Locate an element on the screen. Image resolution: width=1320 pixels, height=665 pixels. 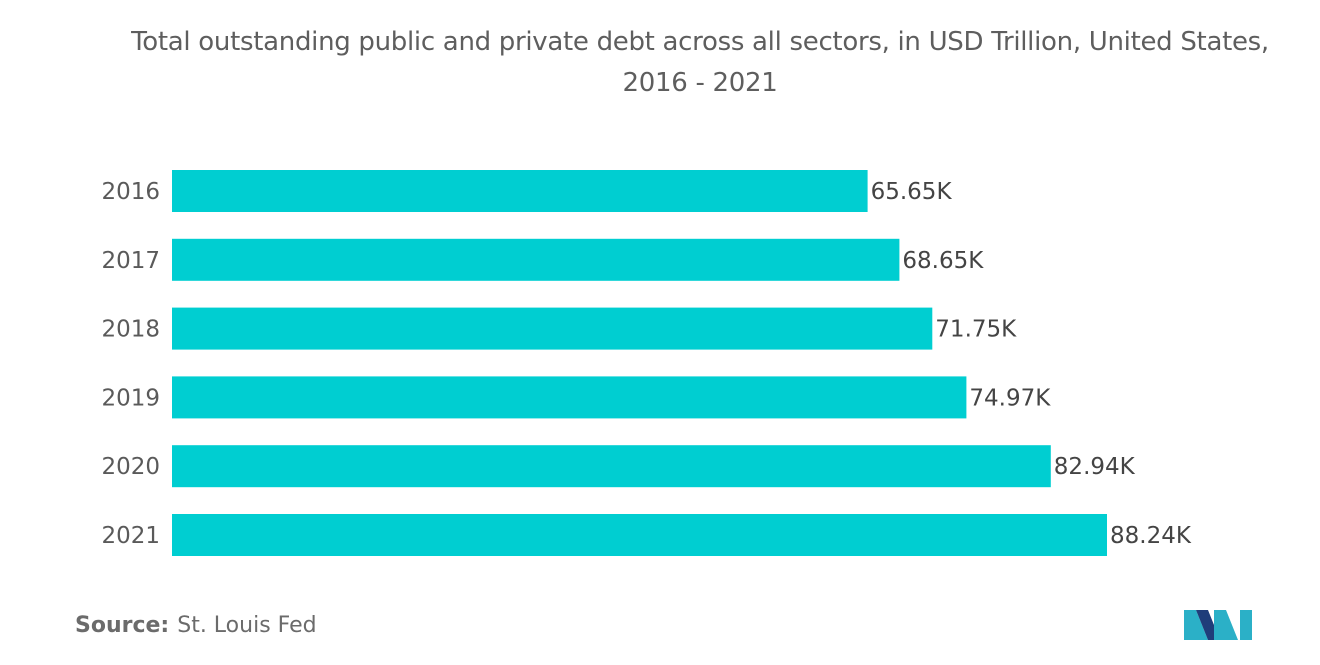
value-label-2018: 71.75K is located at coordinates (976, 330).